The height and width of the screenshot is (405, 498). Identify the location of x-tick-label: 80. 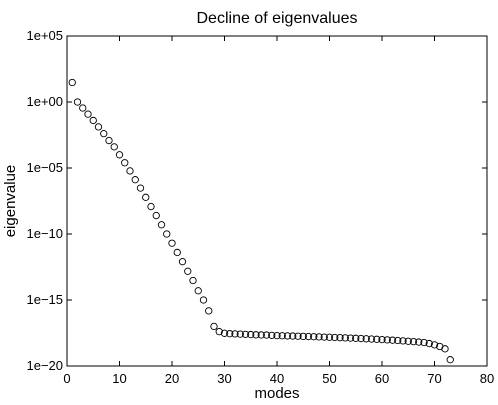
(487, 378).